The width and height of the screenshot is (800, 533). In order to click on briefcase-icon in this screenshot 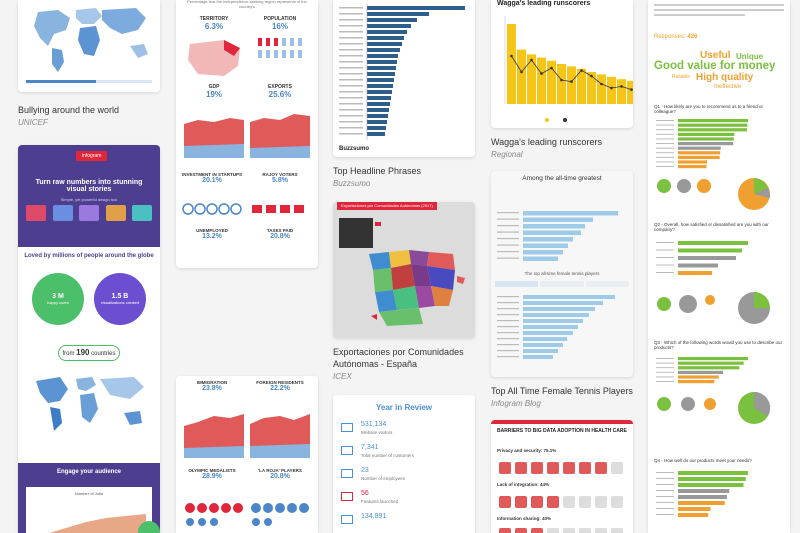, I will do `click(149, 527)`.